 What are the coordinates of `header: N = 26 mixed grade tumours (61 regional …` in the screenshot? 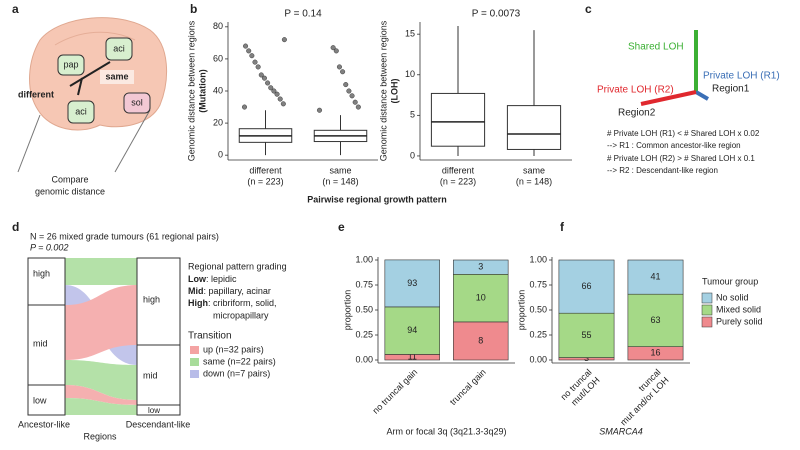 It's located at (124, 236).